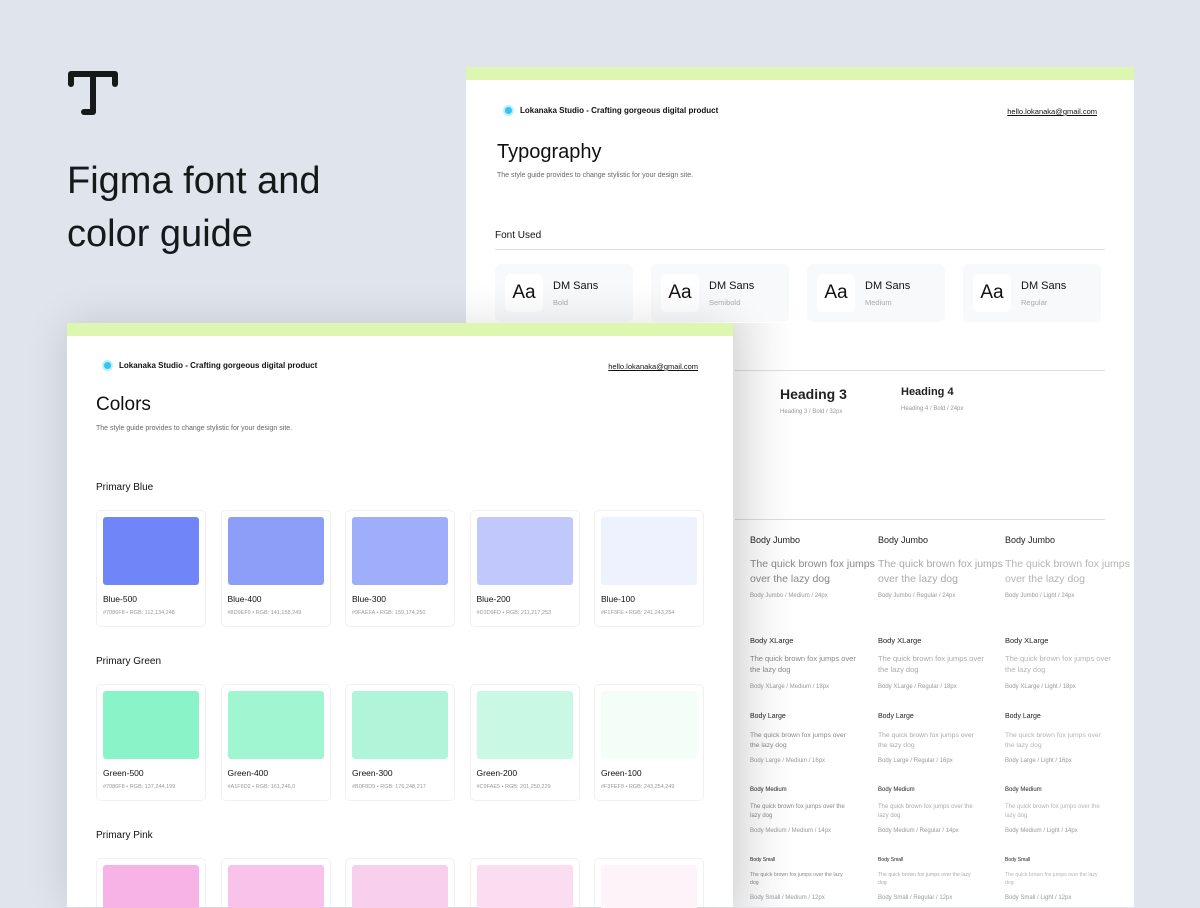  Describe the element at coordinates (389, 787) in the screenshot. I see `swatch-meta: #B0F8D9 • RGB: 176,248,217` at that location.